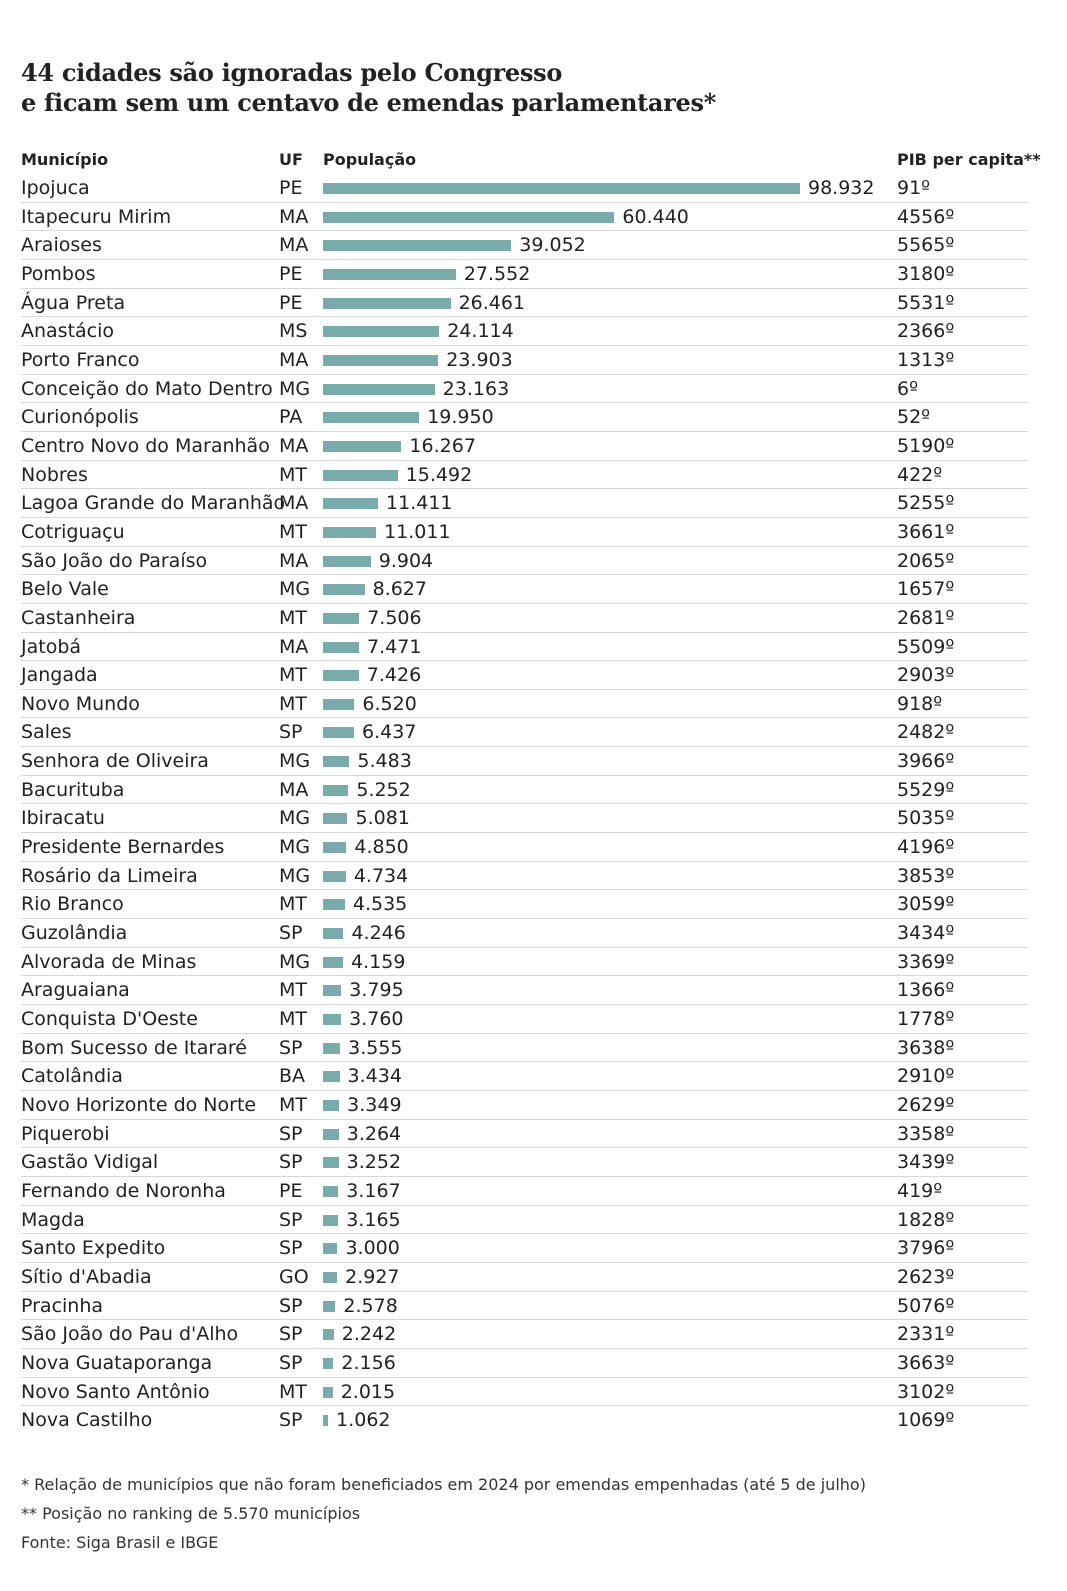  What do you see at coordinates (109, 961) in the screenshot?
I see `municipio-name: Alvorada de Minas` at bounding box center [109, 961].